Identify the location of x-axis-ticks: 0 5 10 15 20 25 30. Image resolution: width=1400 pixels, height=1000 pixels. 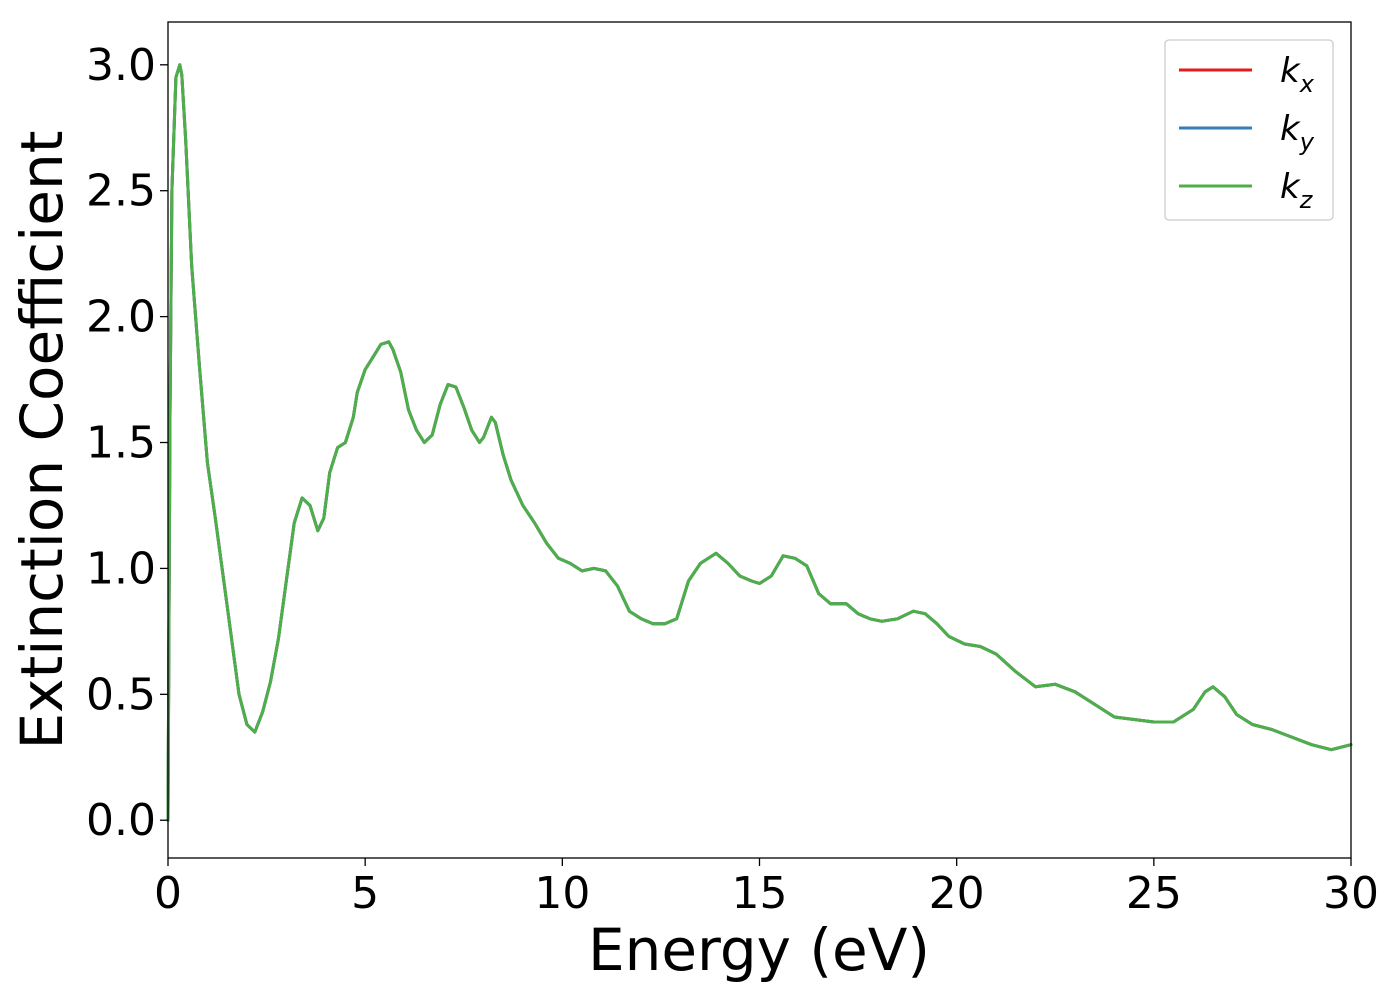
(766, 888).